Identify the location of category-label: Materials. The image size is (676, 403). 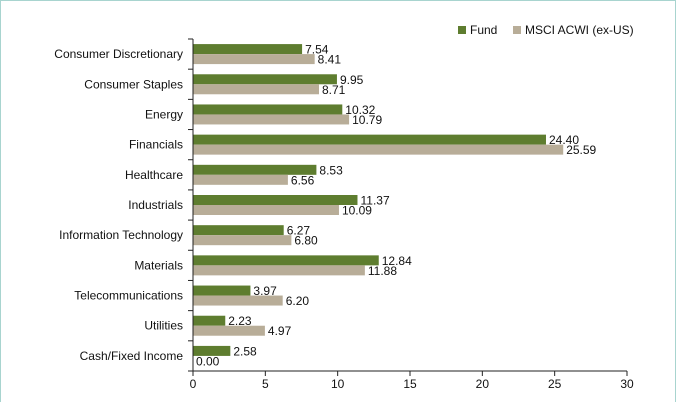
(158, 265).